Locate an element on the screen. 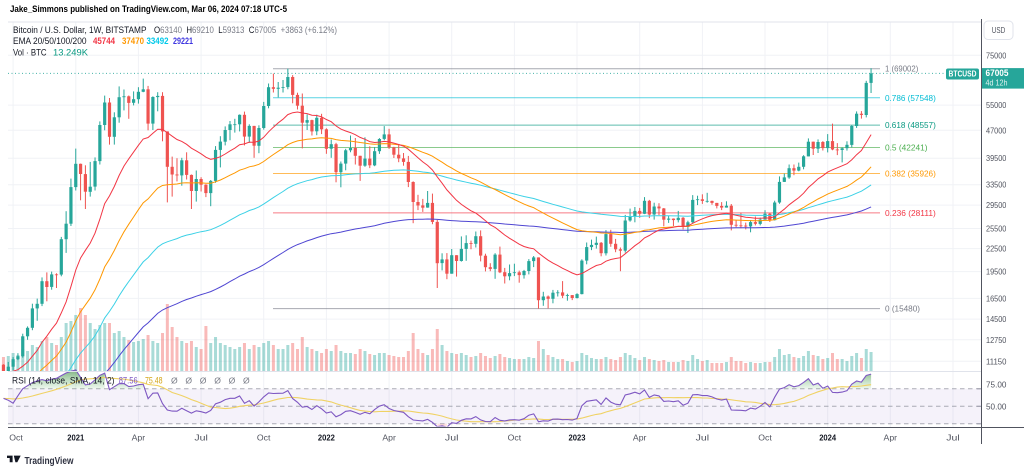  svg-text: 45744 is located at coordinates (104, 41).